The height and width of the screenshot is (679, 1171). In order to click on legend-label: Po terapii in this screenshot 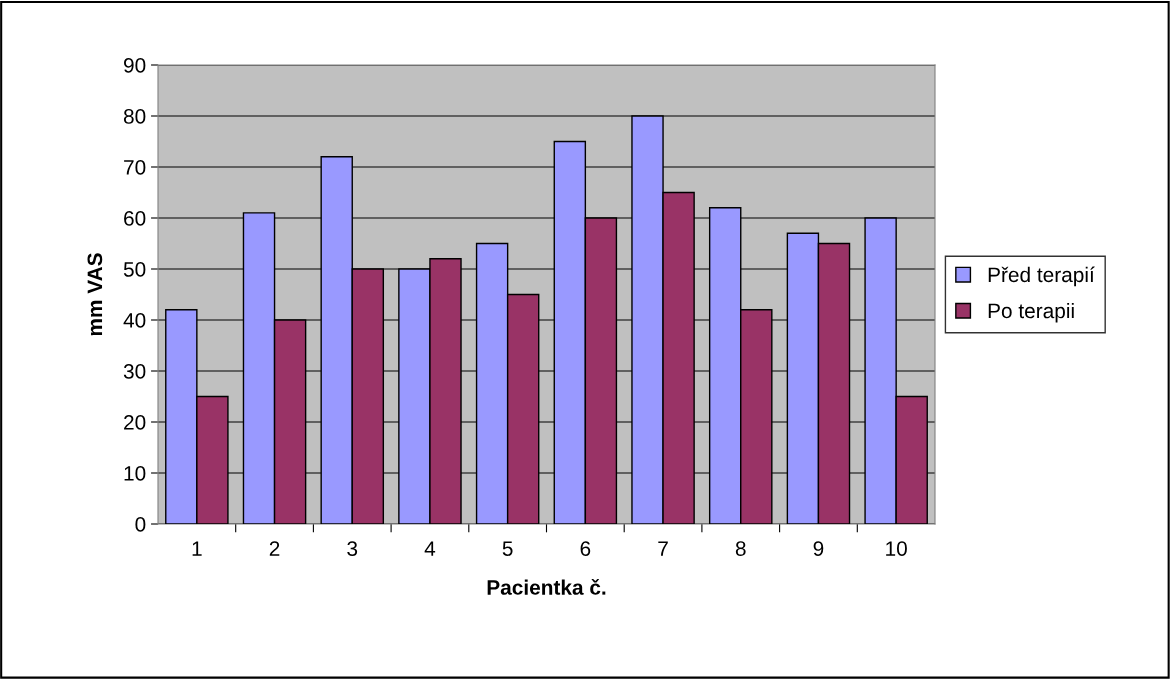, I will do `click(1031, 312)`.